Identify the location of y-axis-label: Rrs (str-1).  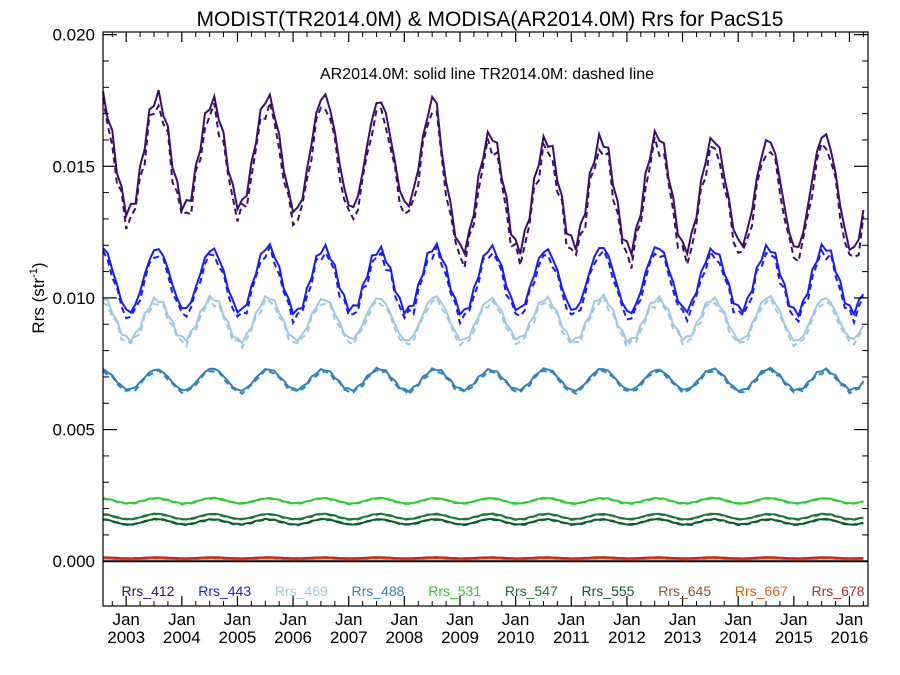
(38, 297).